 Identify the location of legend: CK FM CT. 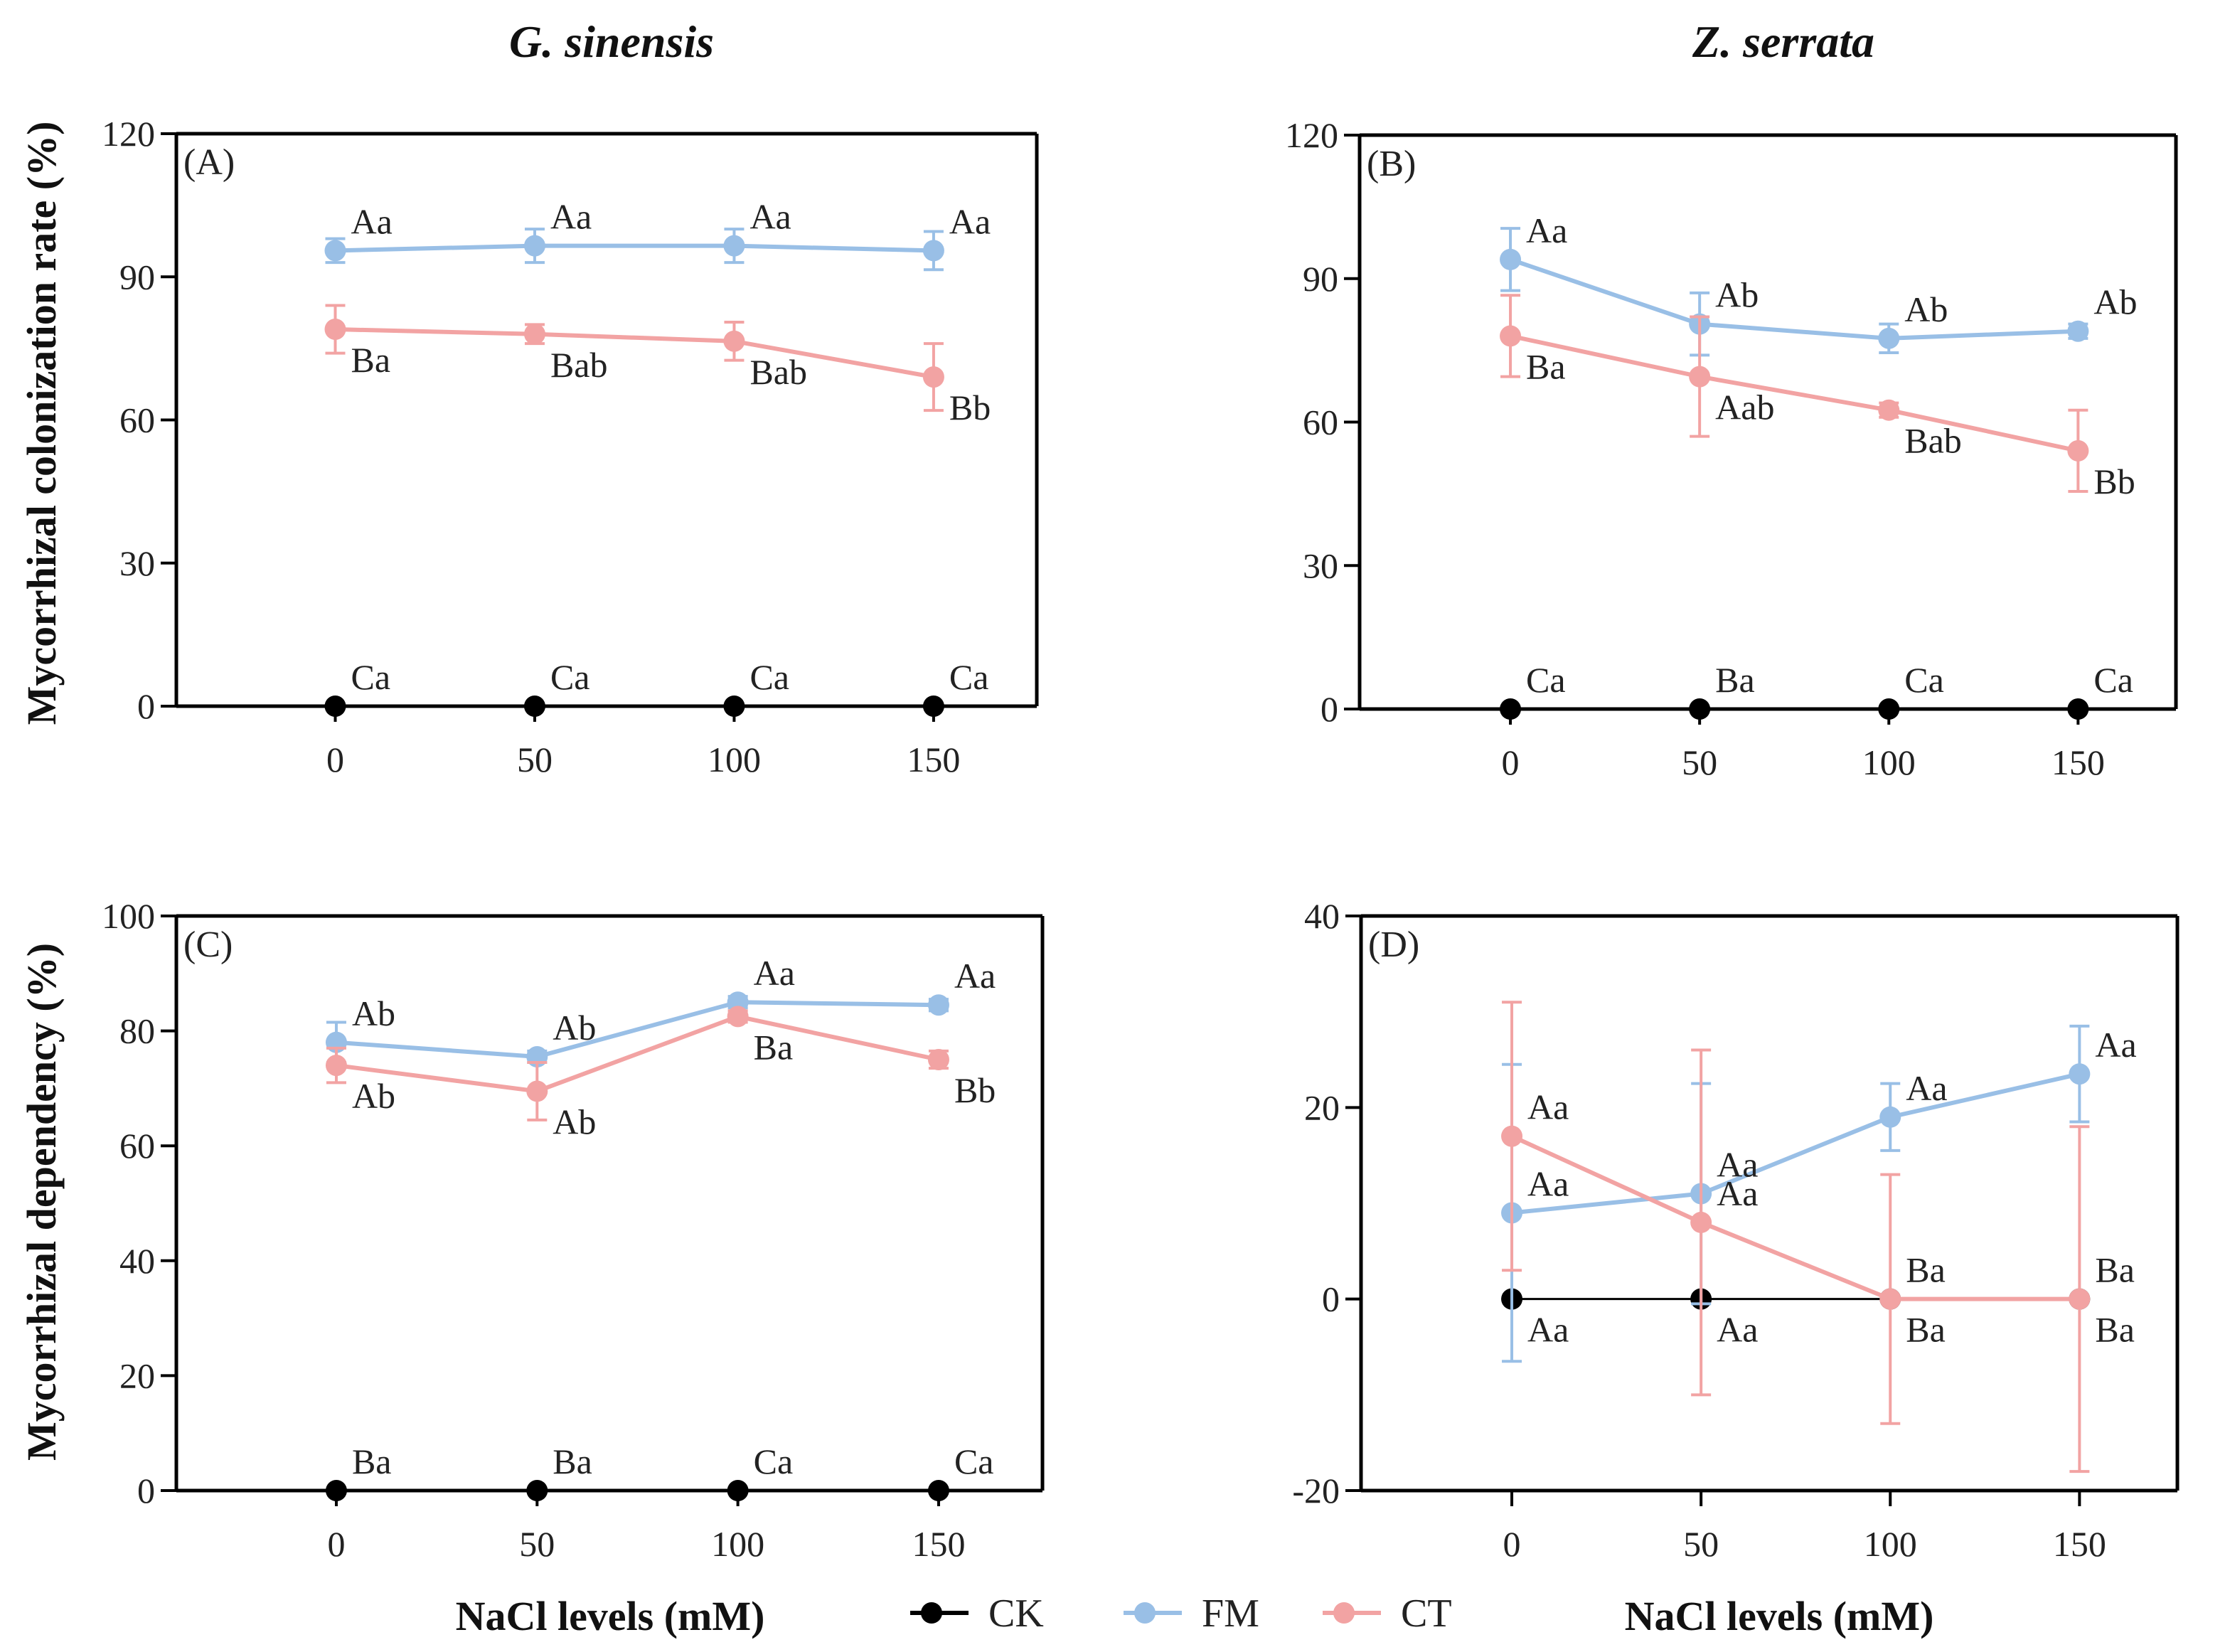
(1181, 1614).